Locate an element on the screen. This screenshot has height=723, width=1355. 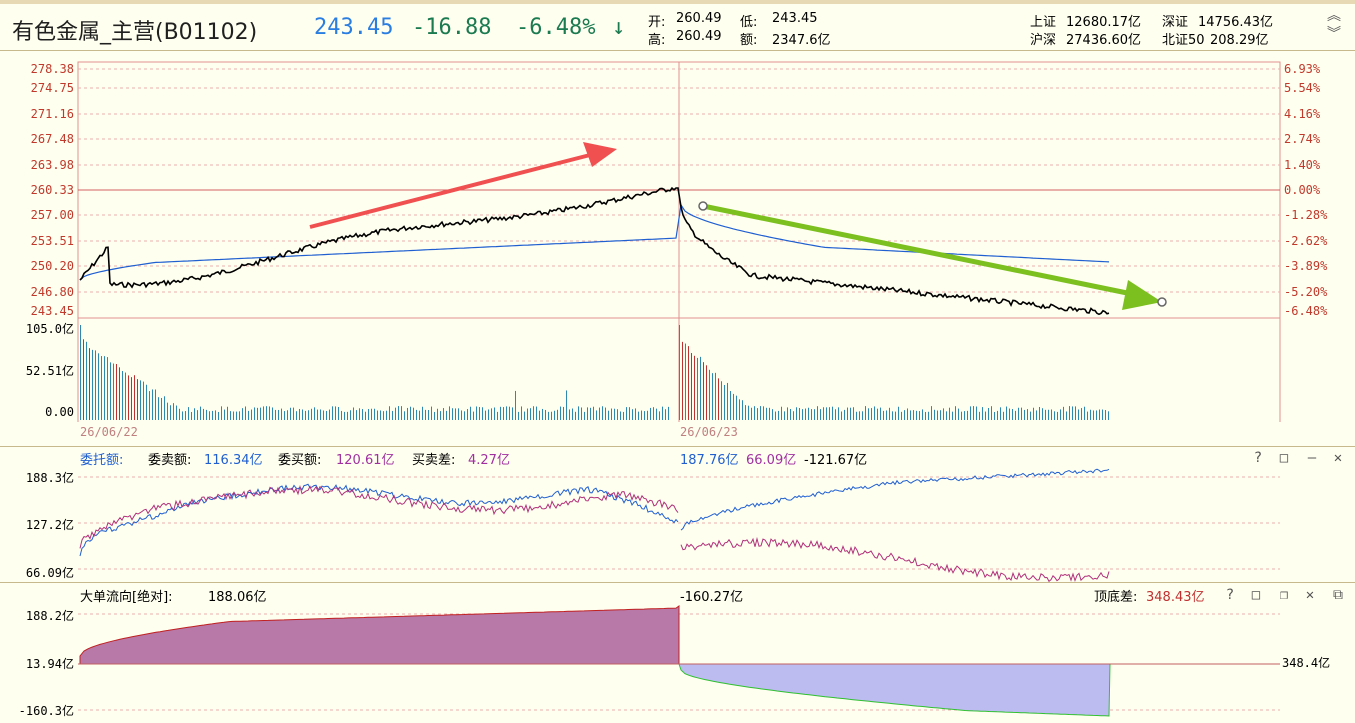
down-arrow-icon: ↓ is located at coordinates (619, 27).